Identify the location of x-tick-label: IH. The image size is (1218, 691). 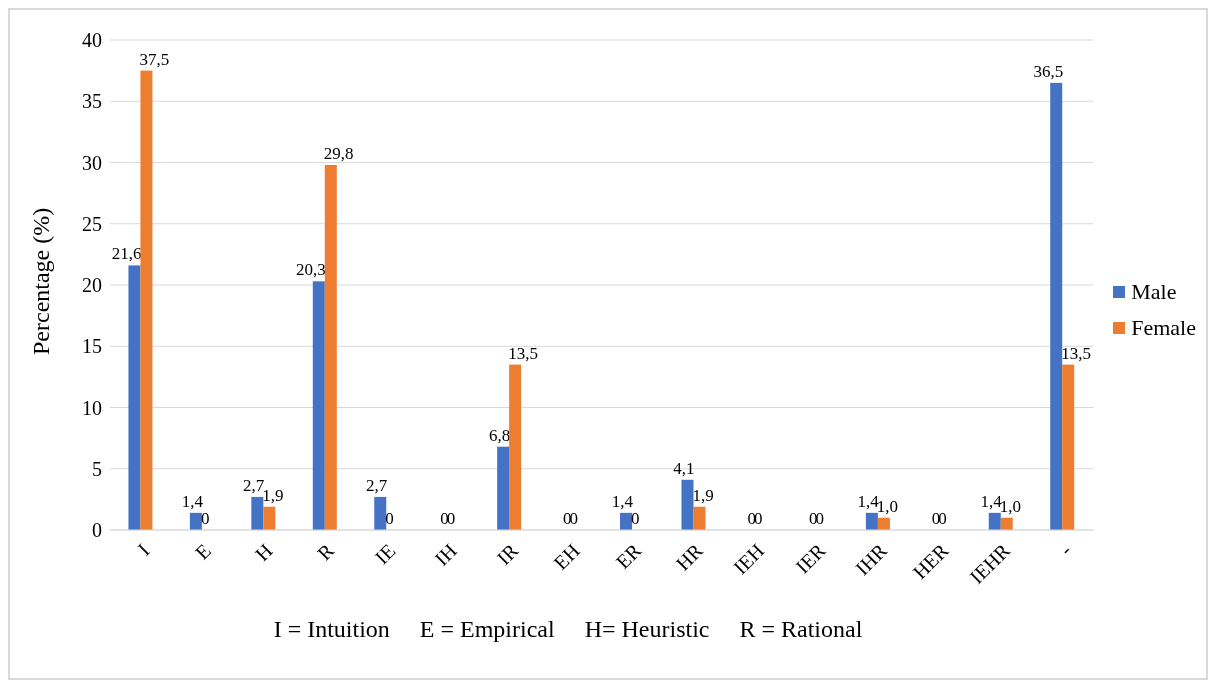
(445, 554).